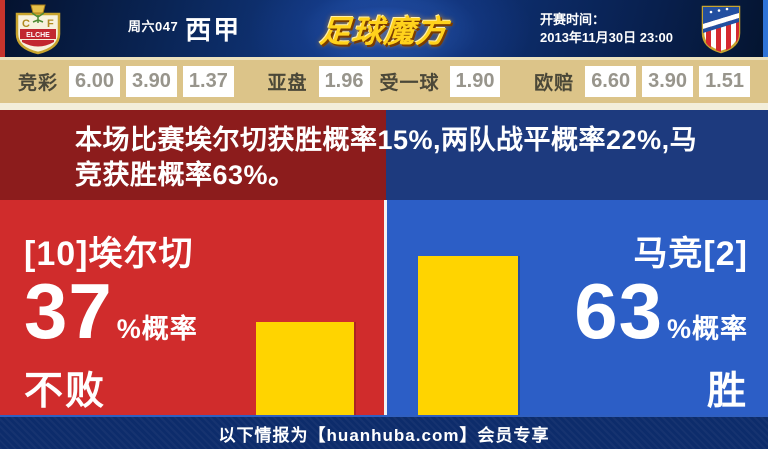 The image size is (768, 449). What do you see at coordinates (287, 83) in the screenshot?
I see `yapan-label: 亚盘` at bounding box center [287, 83].